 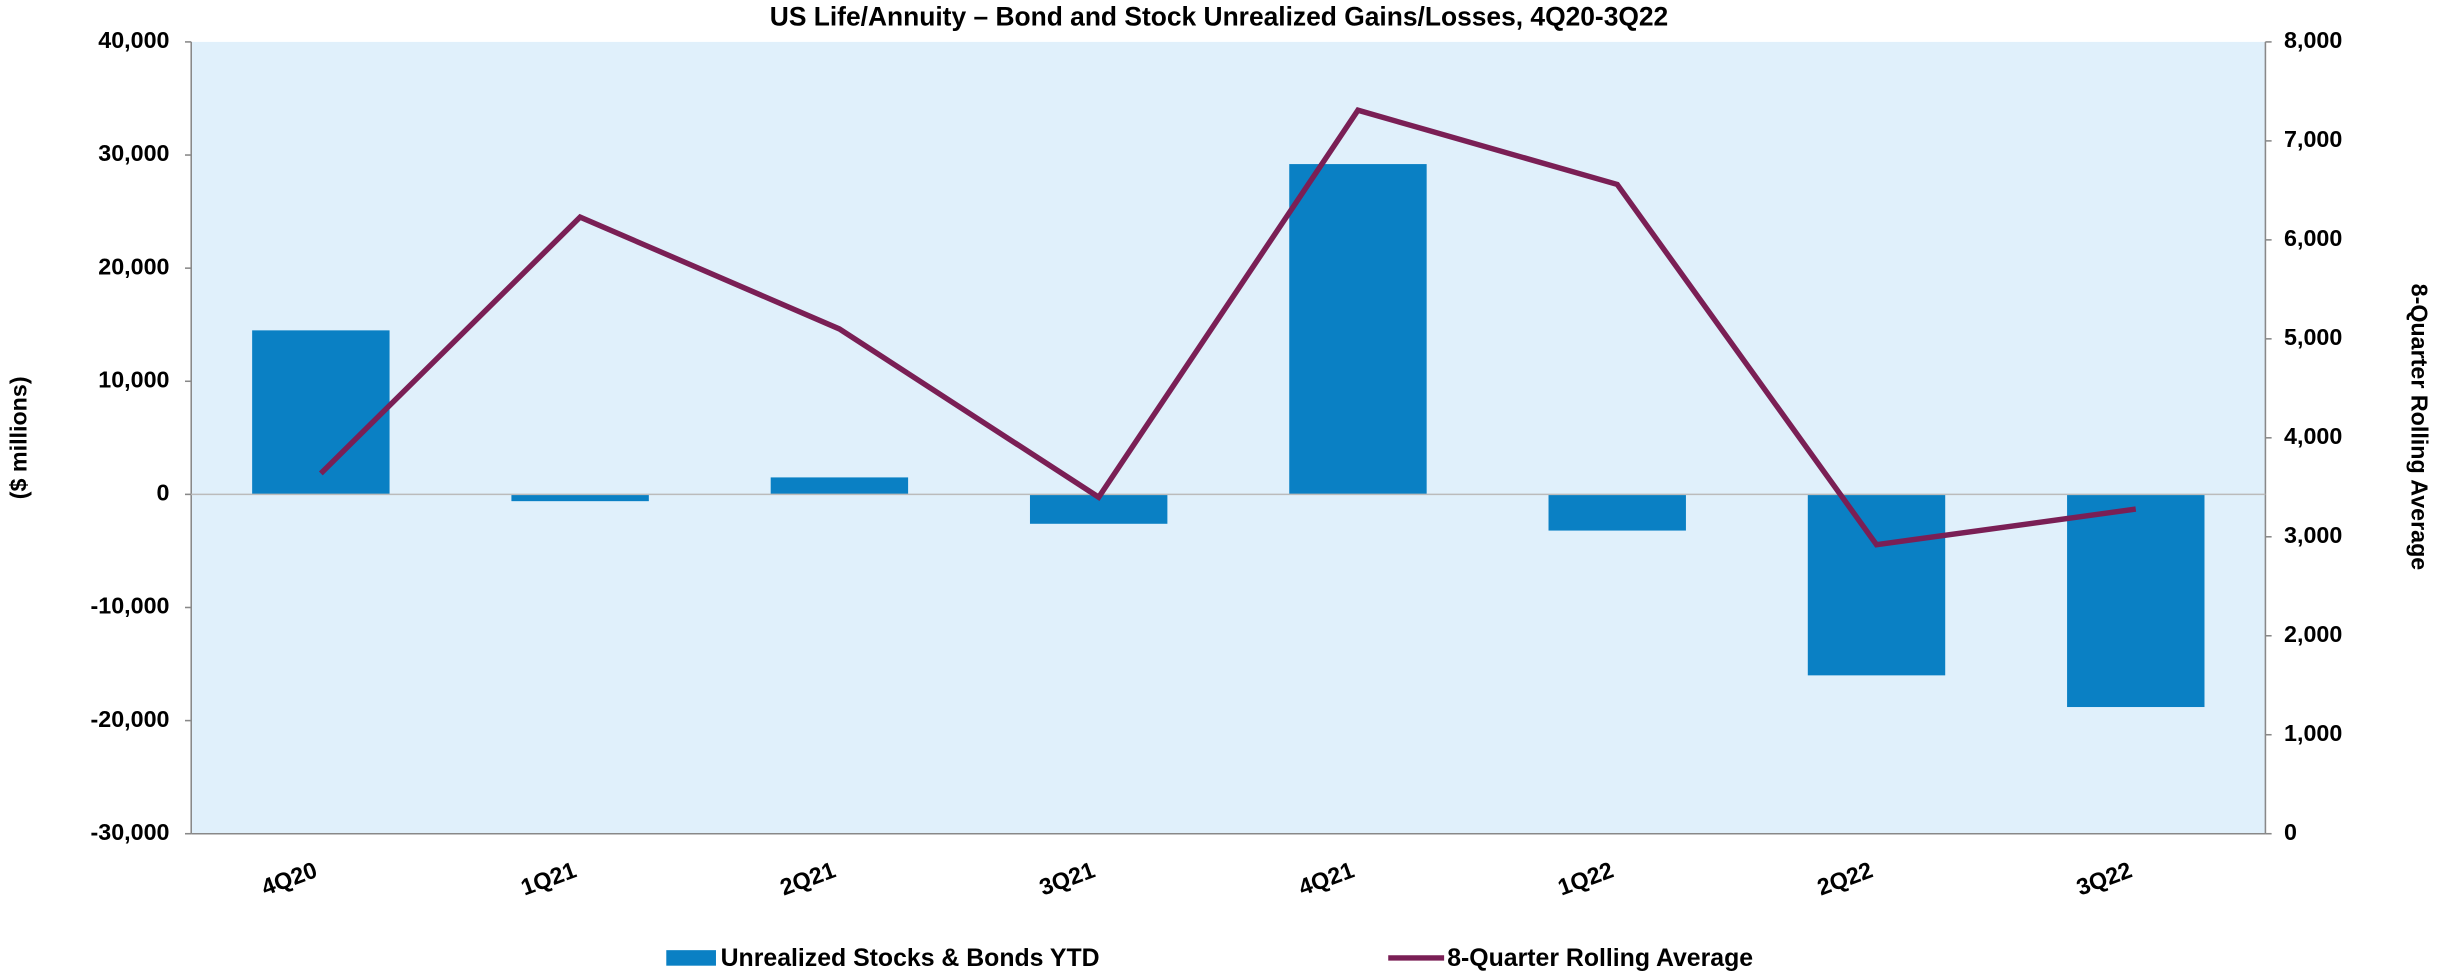 I want to click on x-tick-label: 4Q21, so click(x=1326, y=879).